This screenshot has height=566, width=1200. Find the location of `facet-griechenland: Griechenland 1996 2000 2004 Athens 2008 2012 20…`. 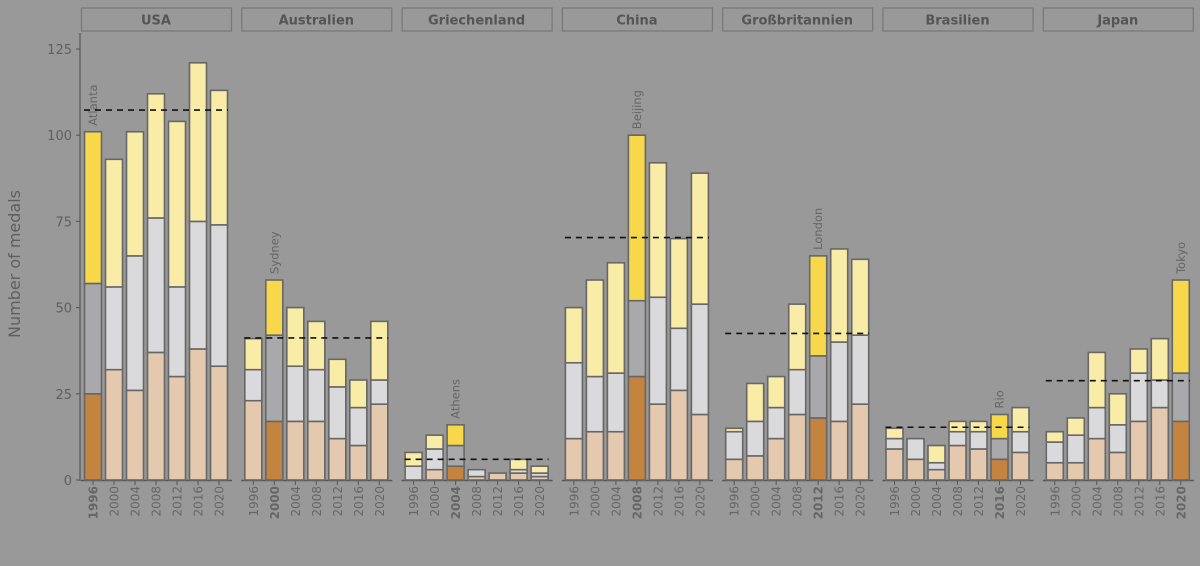

facet-griechenland: Griechenland 1996 2000 2004 Athens 2008 2012 20… is located at coordinates (477, 263).